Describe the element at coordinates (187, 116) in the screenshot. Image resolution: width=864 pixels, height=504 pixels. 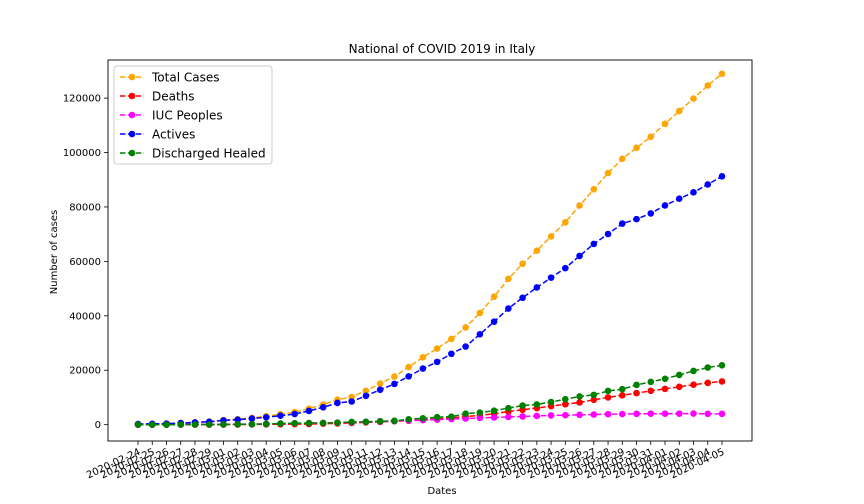
I see `legend-label: IUC Peoples` at that location.